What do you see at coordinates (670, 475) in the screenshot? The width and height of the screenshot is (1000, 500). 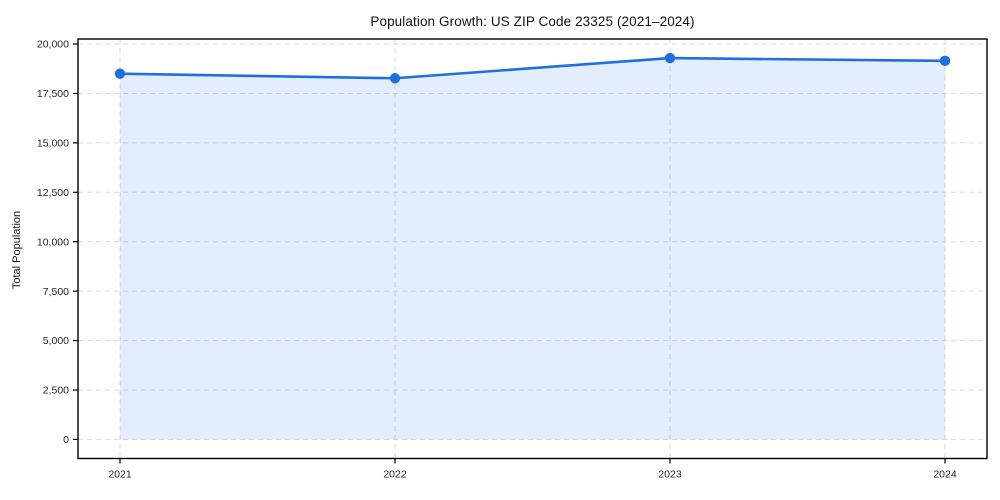 I see `x-tick-label: 2023` at bounding box center [670, 475].